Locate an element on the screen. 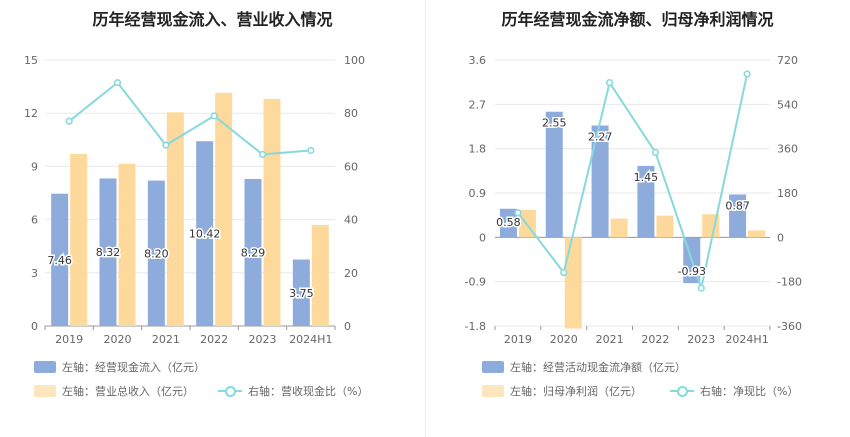  y-right-tick-label: 0 is located at coordinates (780, 237).